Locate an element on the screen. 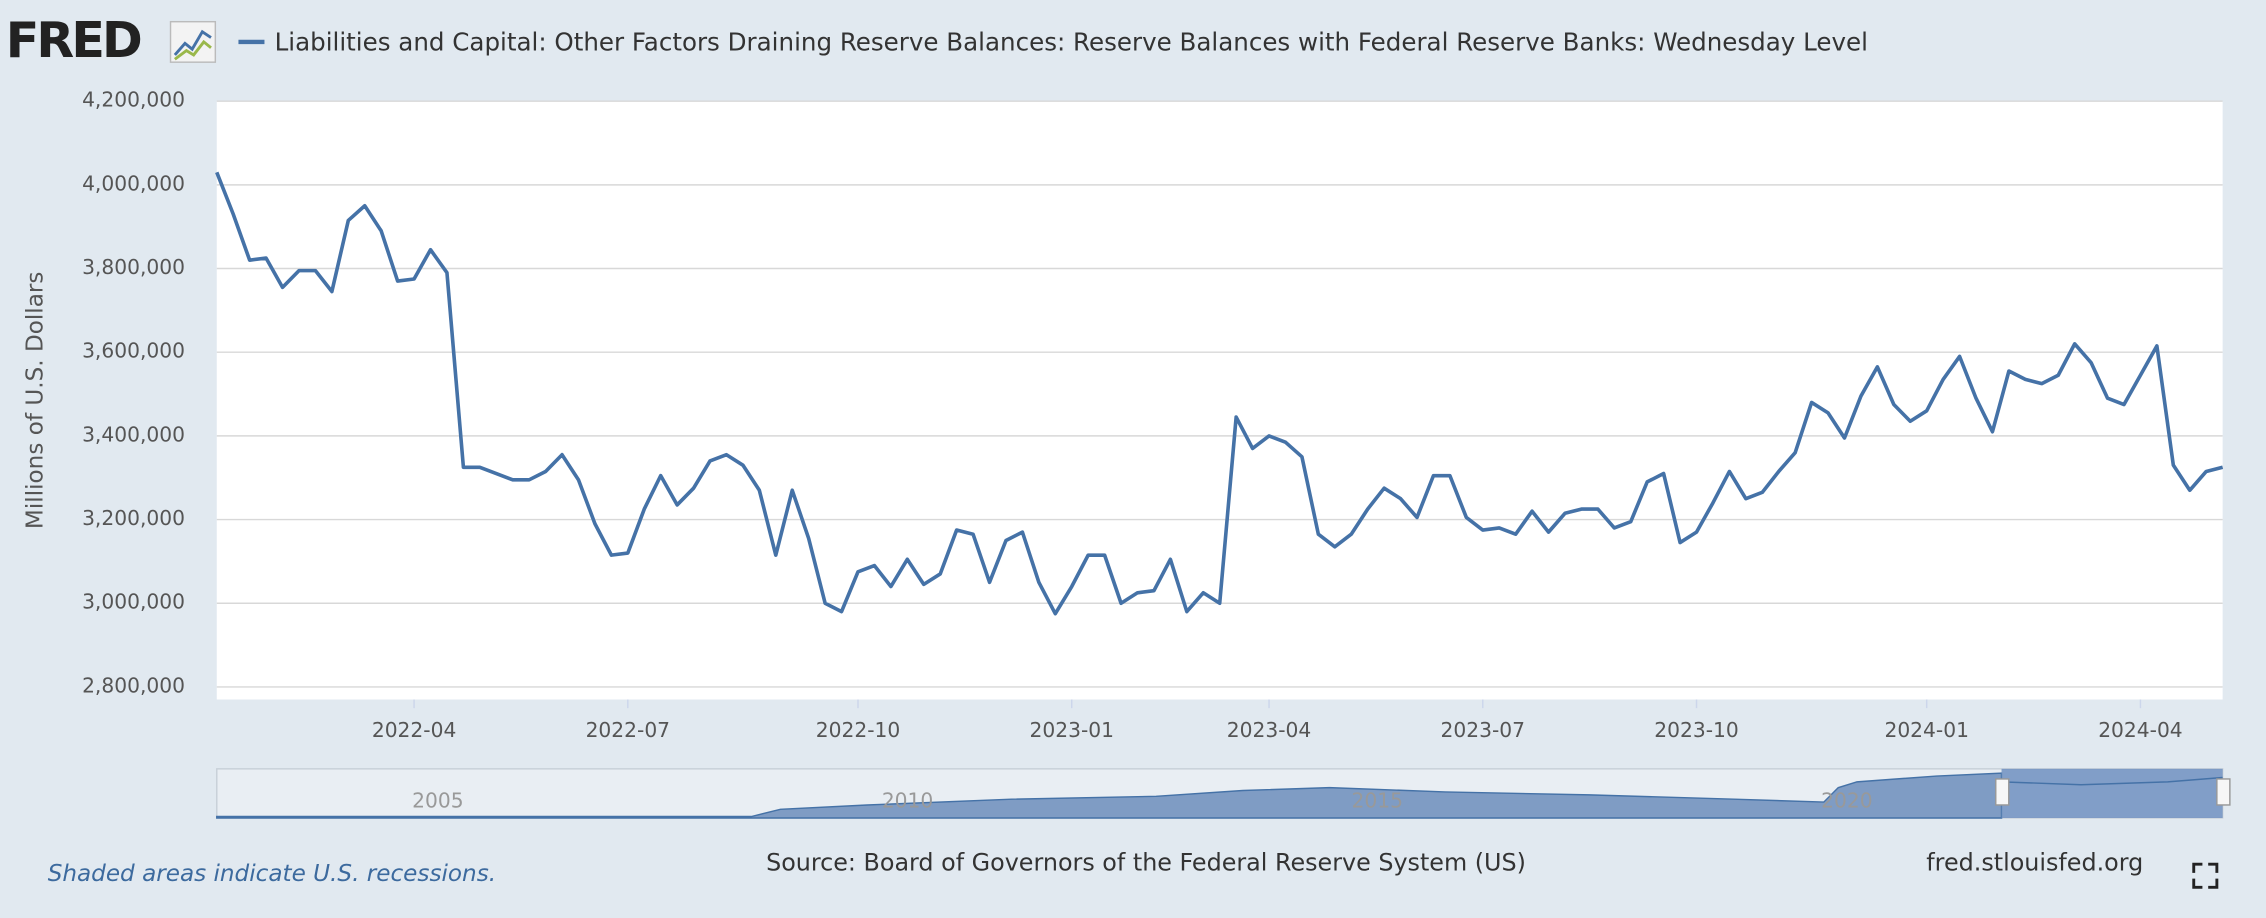 The image size is (2266, 918). logo-icon is located at coordinates (193, 41).